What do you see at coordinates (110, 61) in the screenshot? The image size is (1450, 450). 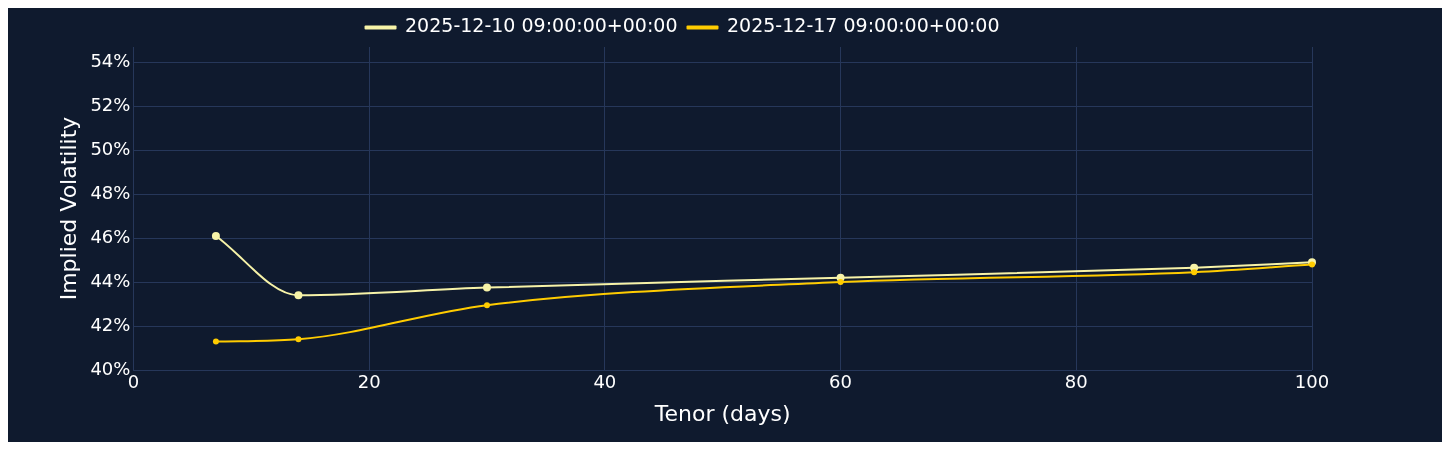 I see `y-tick-label: 54%` at bounding box center [110, 61].